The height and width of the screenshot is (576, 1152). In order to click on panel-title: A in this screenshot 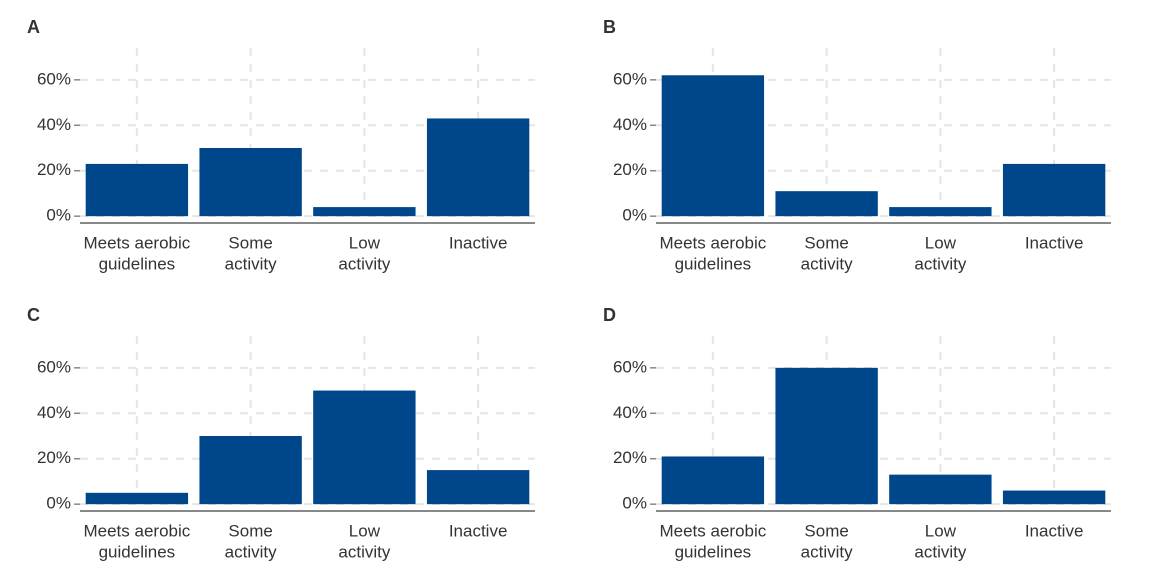, I will do `click(33, 27)`.